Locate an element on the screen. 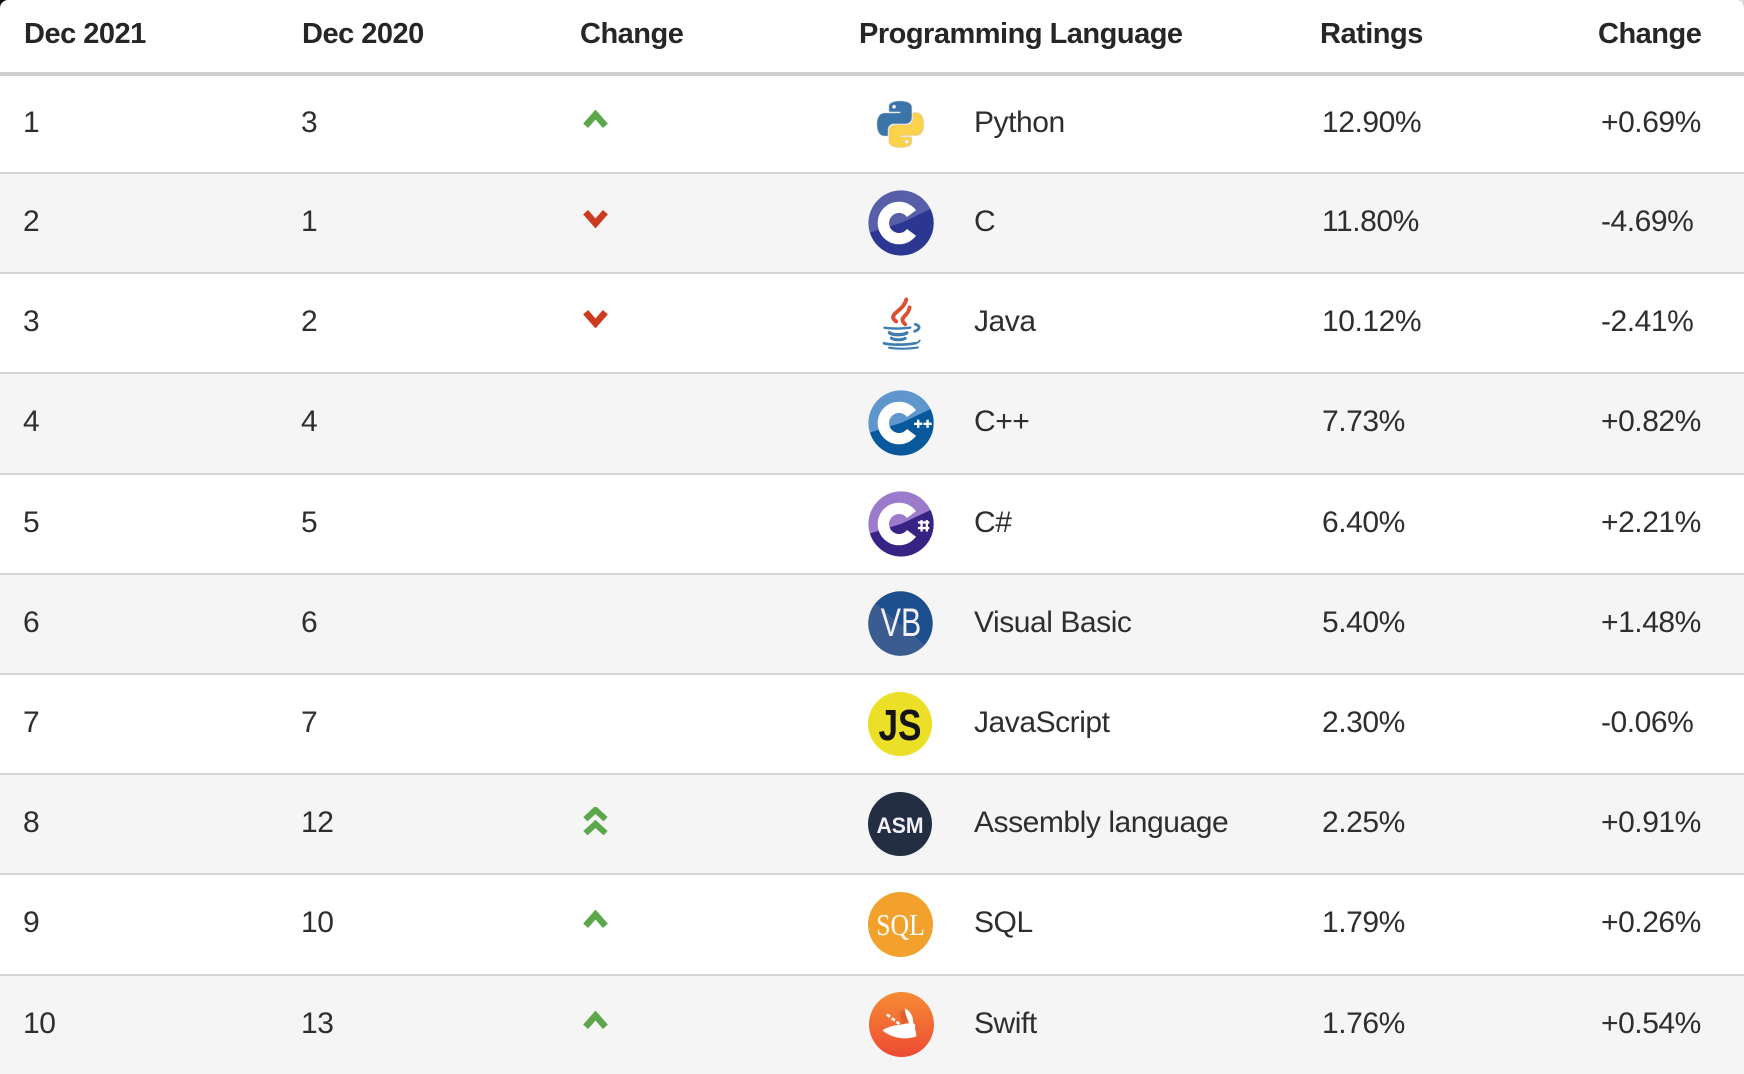 The image size is (1744, 1074). svg-text: VB is located at coordinates (901, 624).